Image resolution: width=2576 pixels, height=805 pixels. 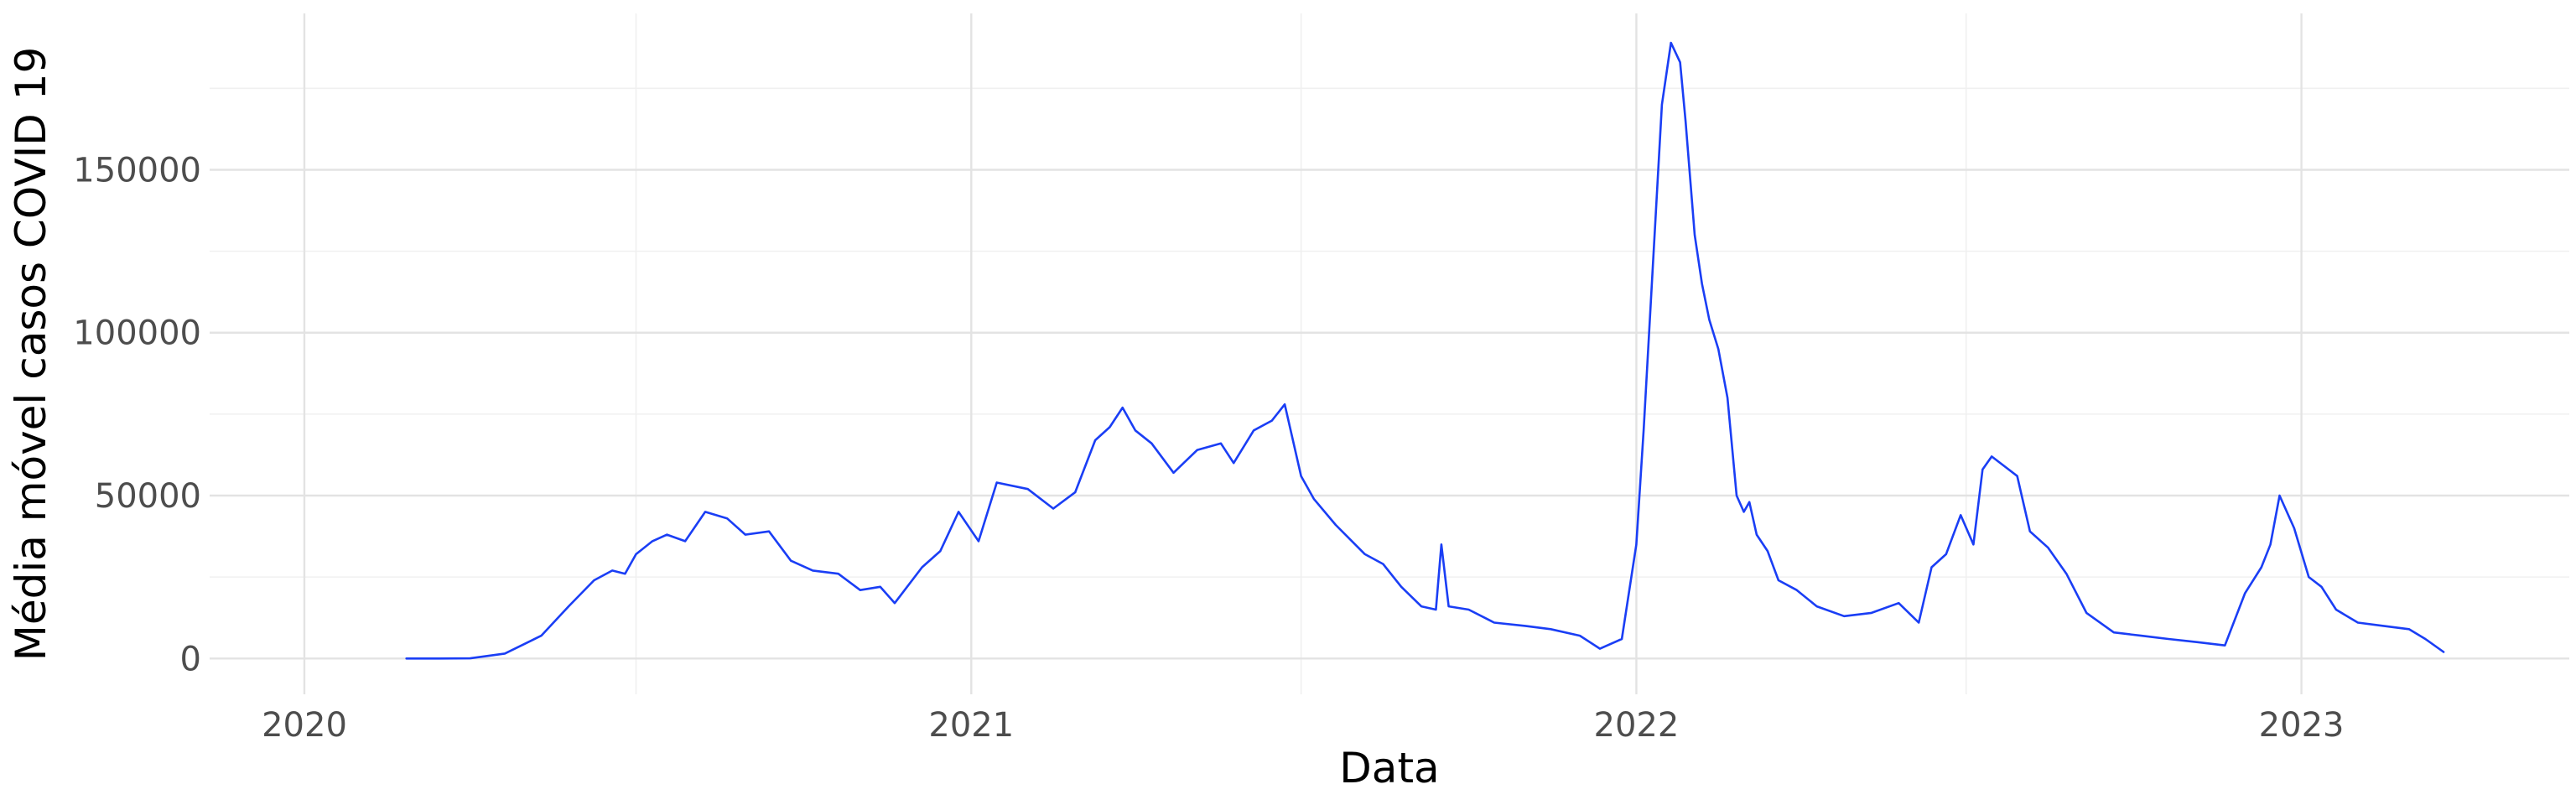 What do you see at coordinates (1303, 725) in the screenshot?
I see `x-axis-tick-labels: 2020 2021 2022 2023` at bounding box center [1303, 725].